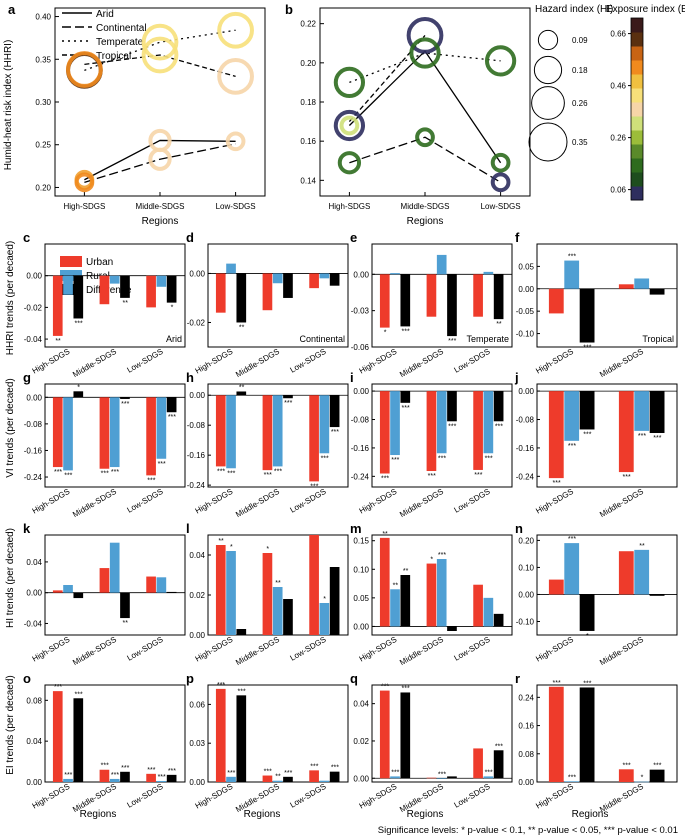 This screenshot has width=685, height=837. Describe the element at coordinates (499, 324) in the screenshot. I see `sig-e-difference-2: **` at that location.